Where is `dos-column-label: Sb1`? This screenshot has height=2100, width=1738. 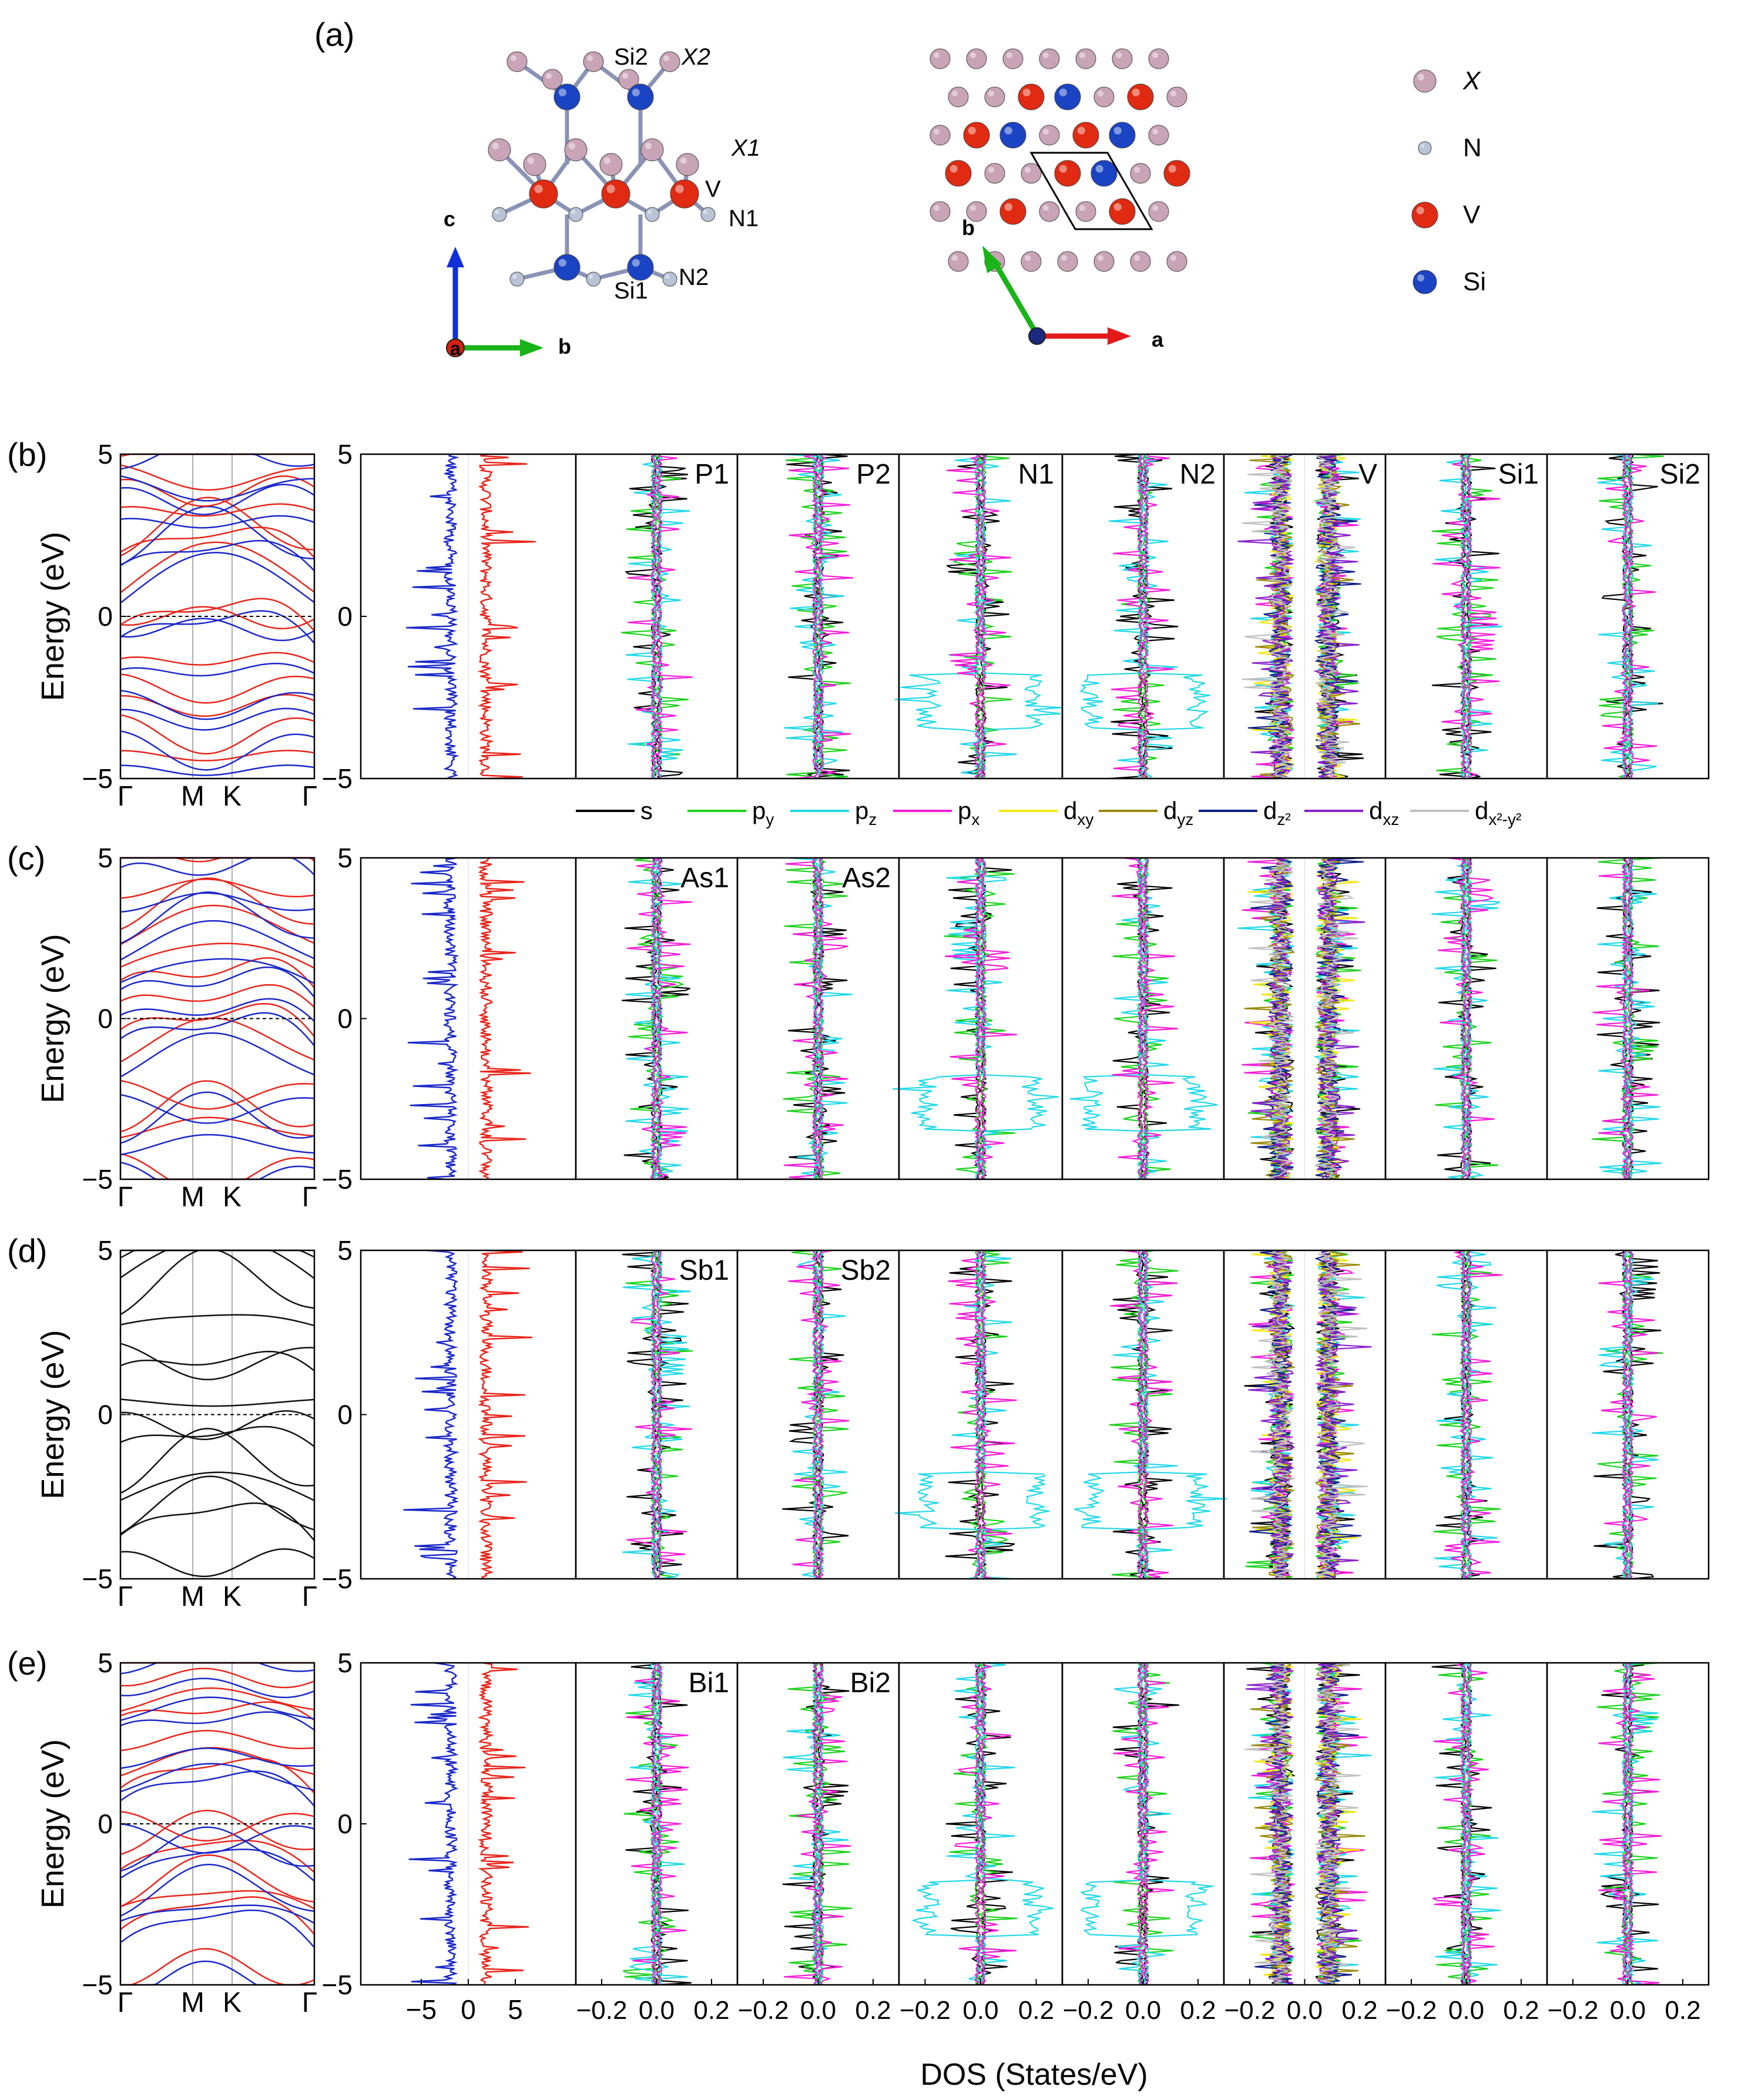 dos-column-label: Sb1 is located at coordinates (704, 1270).